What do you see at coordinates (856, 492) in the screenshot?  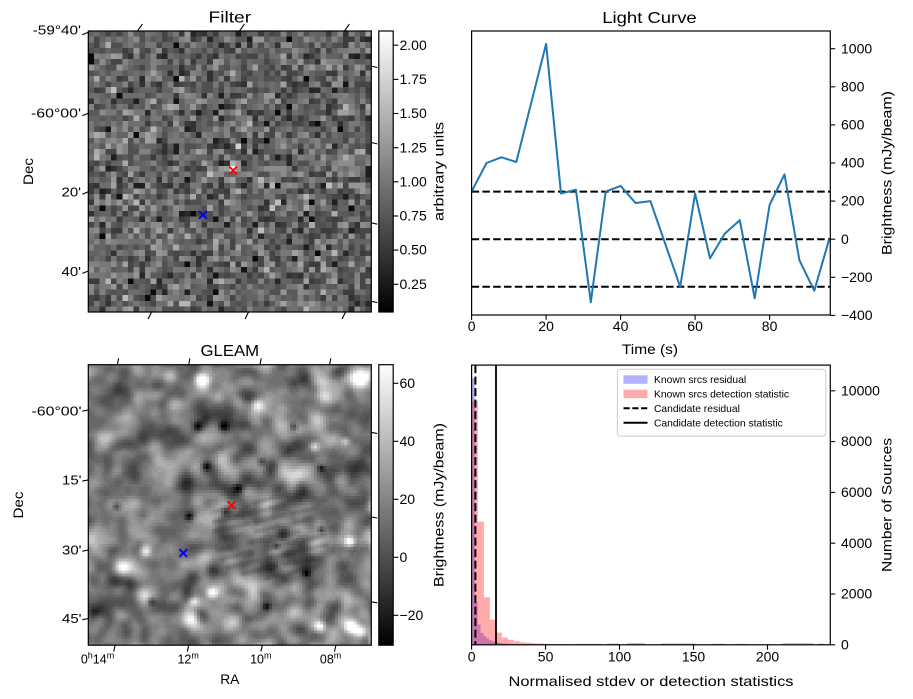 I see `svg-text: 6000` at bounding box center [856, 492].